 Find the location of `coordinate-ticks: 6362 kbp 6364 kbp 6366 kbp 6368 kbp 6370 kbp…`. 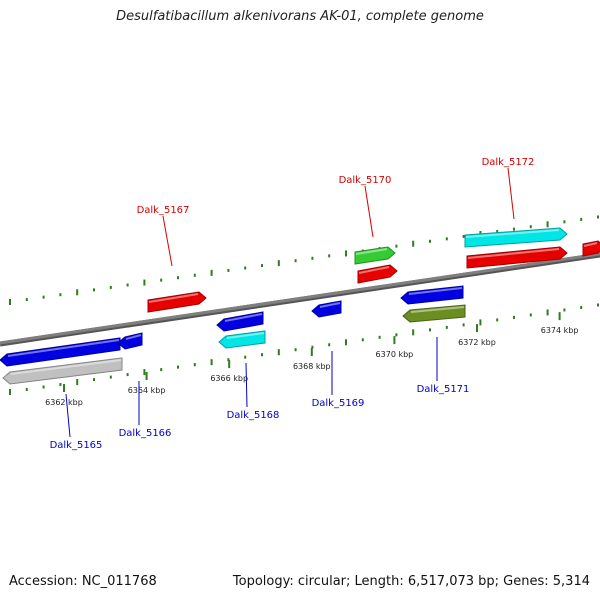

coordinate-ticks: 6362 kbp 6364 kbp 6366 kbp 6368 kbp 6370 kbp… is located at coordinates (311, 359).